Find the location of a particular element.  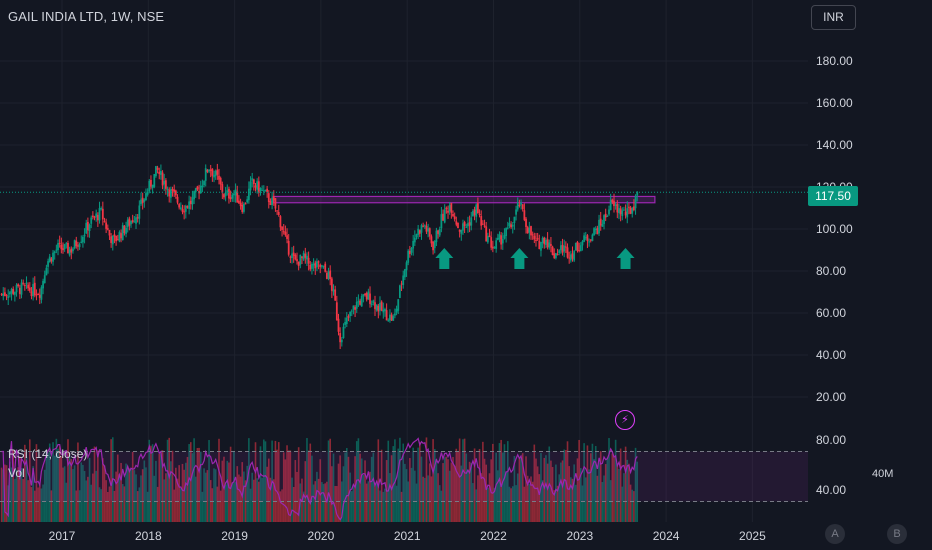

up-arrow-icon is located at coordinates (444, 258).